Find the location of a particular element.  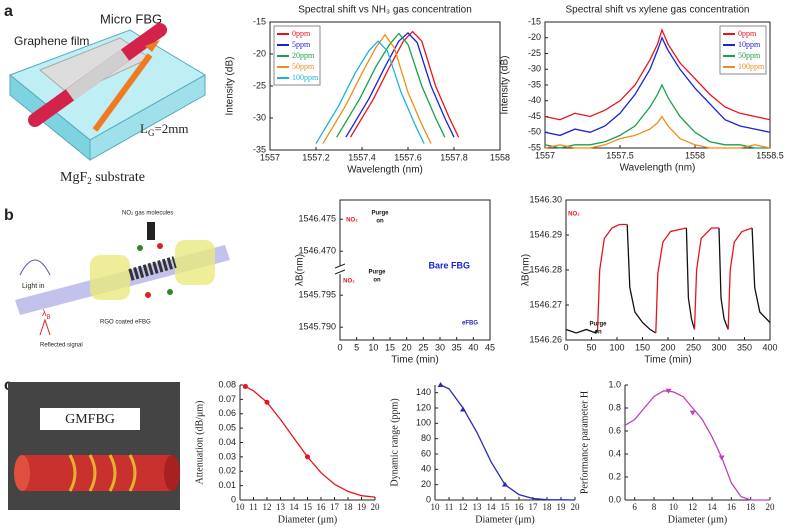

y-tick-label: 1546.29 is located at coordinates (545, 234).